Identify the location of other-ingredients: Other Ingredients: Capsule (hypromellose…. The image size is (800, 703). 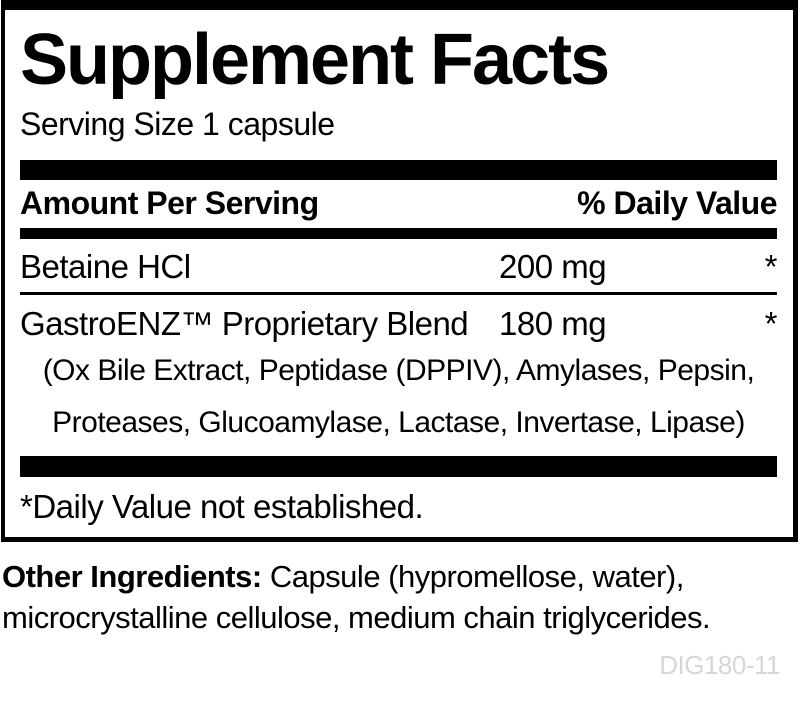
(398, 597).